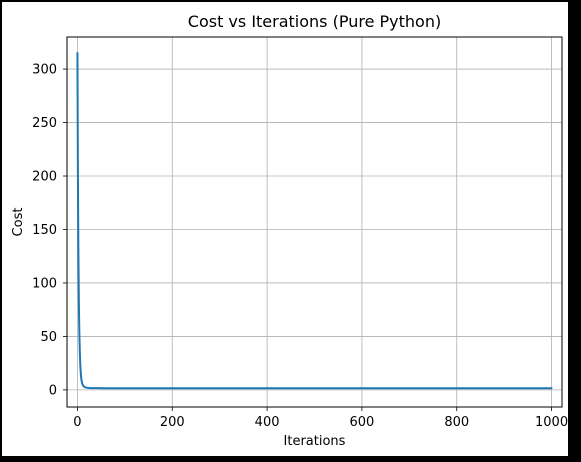 Image resolution: width=581 pixels, height=462 pixels. I want to click on x-axis-label: Iterations, so click(315, 441).